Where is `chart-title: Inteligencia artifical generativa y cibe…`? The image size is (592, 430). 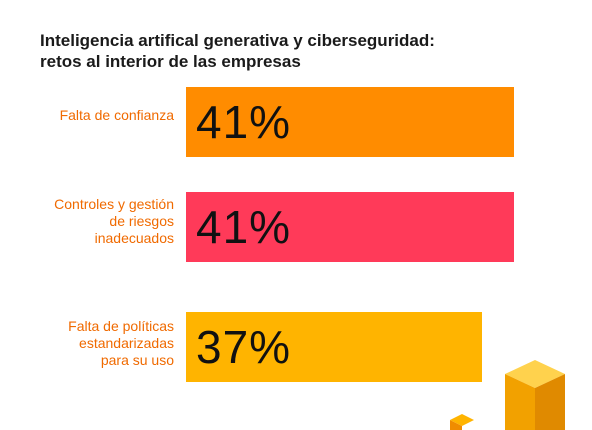 chart-title: Inteligencia artifical generativa y cibe… is located at coordinates (300, 51).